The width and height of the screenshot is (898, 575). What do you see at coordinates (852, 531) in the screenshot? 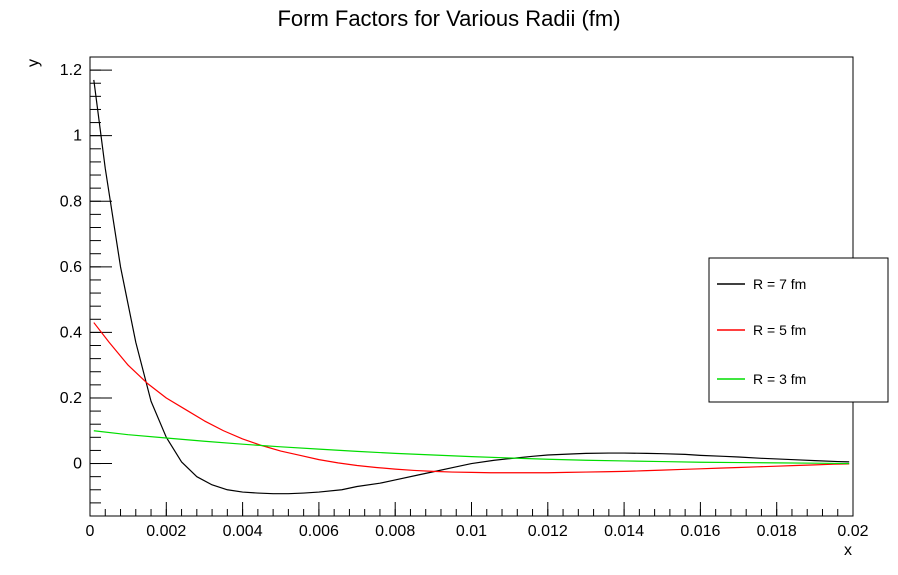
I see `x-tick-label: 0.02` at bounding box center [852, 531].